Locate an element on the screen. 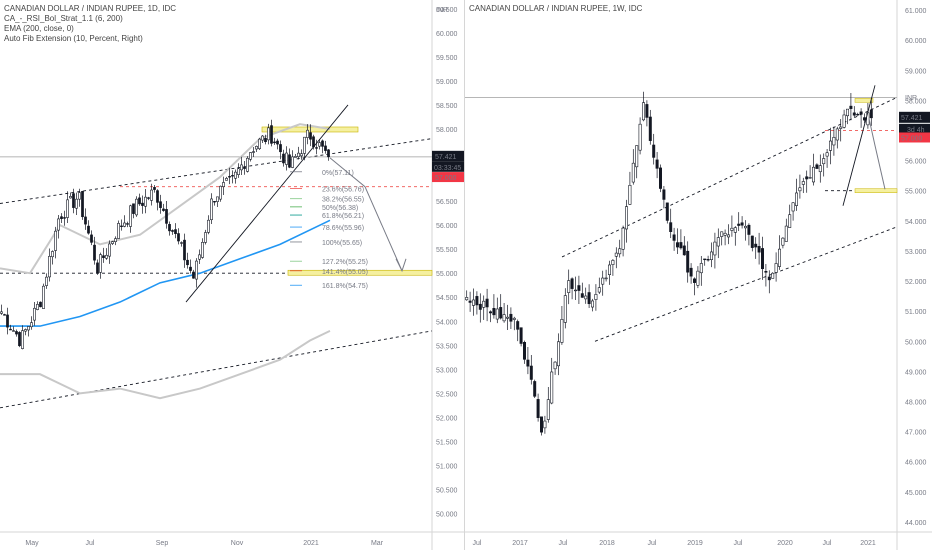  daily-countdown: 03:33:45 is located at coordinates (447, 168).